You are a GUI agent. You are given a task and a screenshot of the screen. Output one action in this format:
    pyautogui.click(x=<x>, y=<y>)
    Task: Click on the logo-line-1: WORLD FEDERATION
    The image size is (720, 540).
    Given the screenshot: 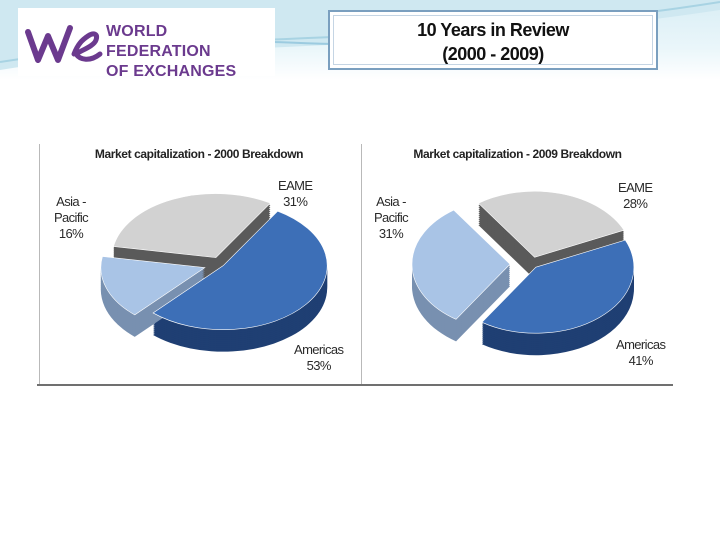 What is the action you would take?
    pyautogui.click(x=158, y=41)
    